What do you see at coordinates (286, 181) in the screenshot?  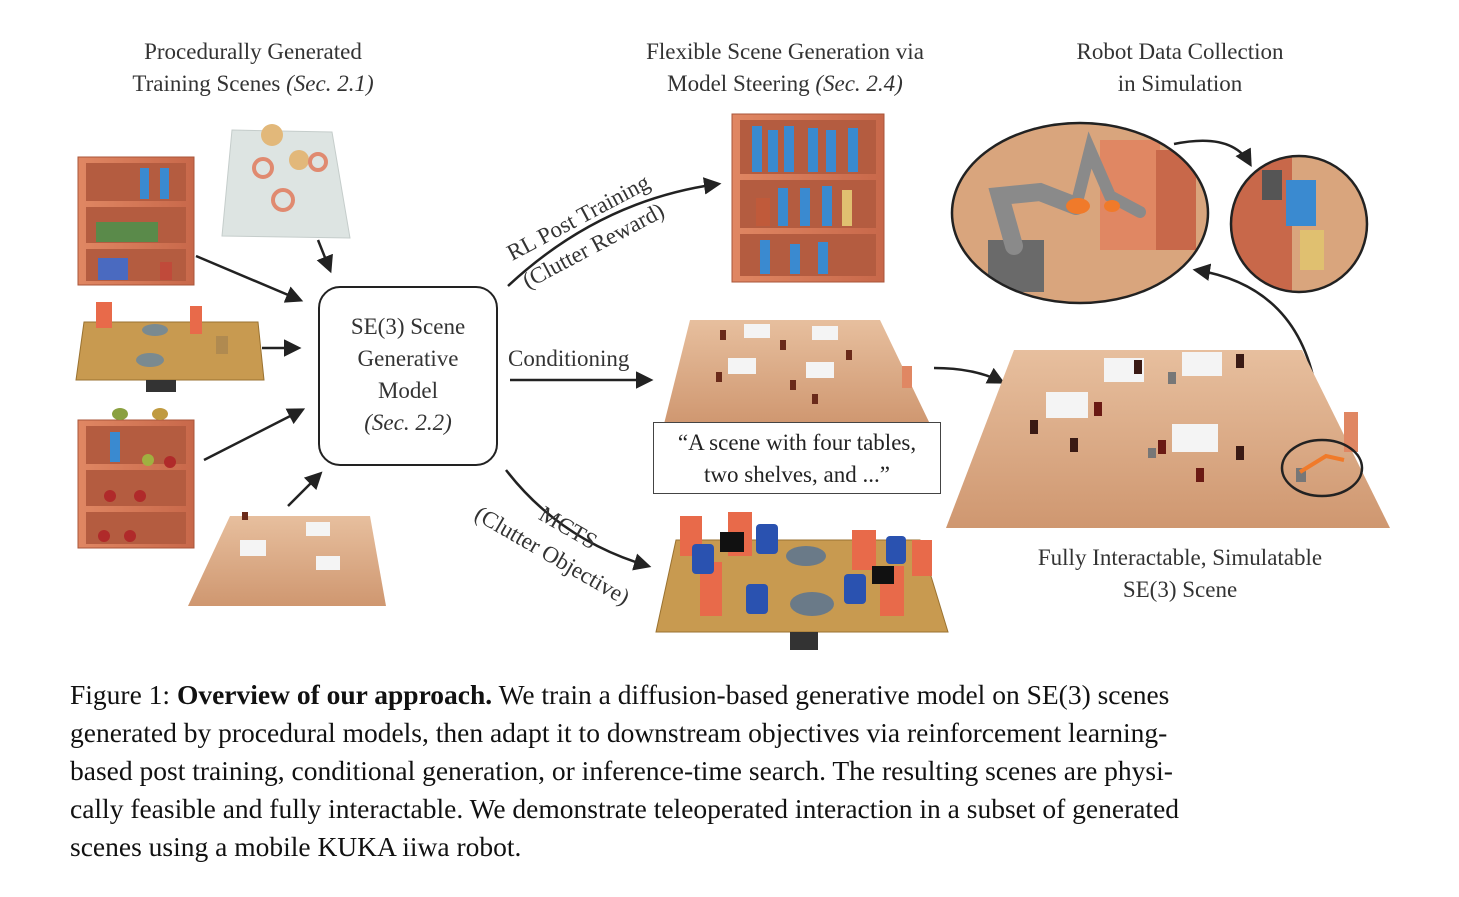 I see `training-dining-table` at bounding box center [286, 181].